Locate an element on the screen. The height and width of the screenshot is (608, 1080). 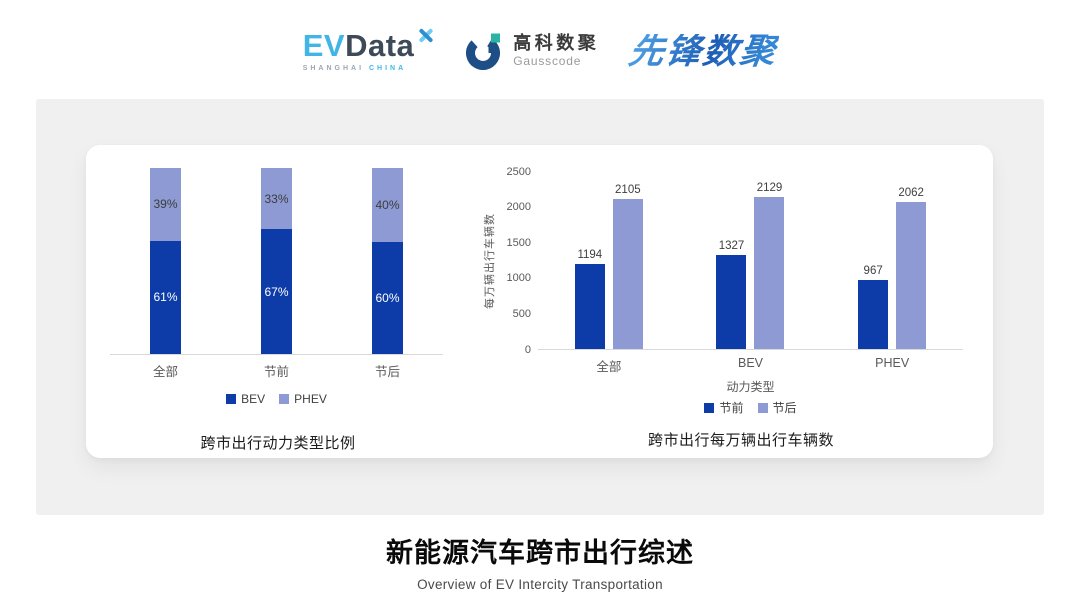
gausscode-cn-name: 高科数聚 is located at coordinates (556, 42).